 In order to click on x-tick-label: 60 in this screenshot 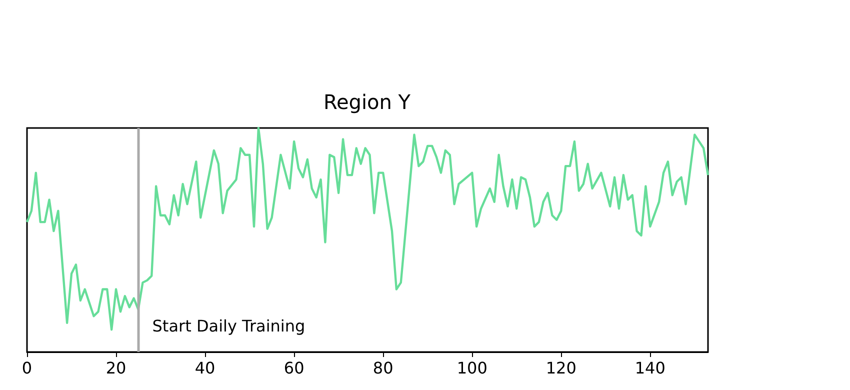, I will do `click(294, 368)`.